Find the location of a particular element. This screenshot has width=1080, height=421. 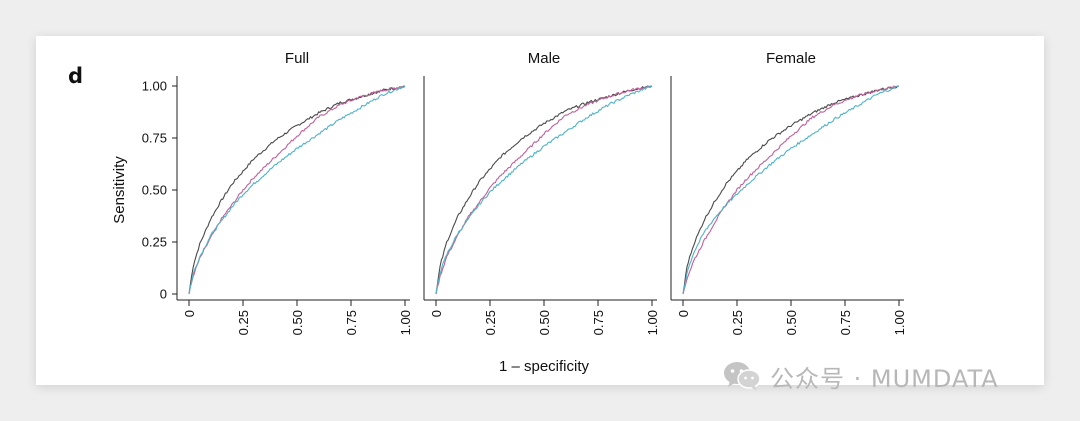

x-axis-label: 1 – specificity is located at coordinates (544, 366).